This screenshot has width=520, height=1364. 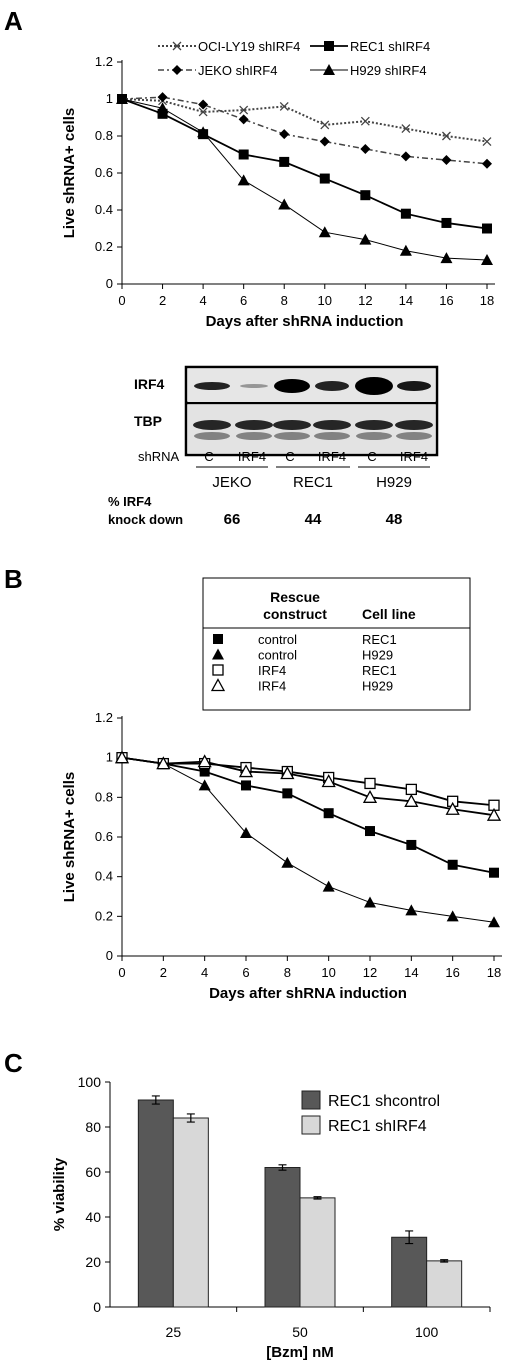 I want to click on knockdown-label-line1: % IRF4, so click(x=130, y=501).